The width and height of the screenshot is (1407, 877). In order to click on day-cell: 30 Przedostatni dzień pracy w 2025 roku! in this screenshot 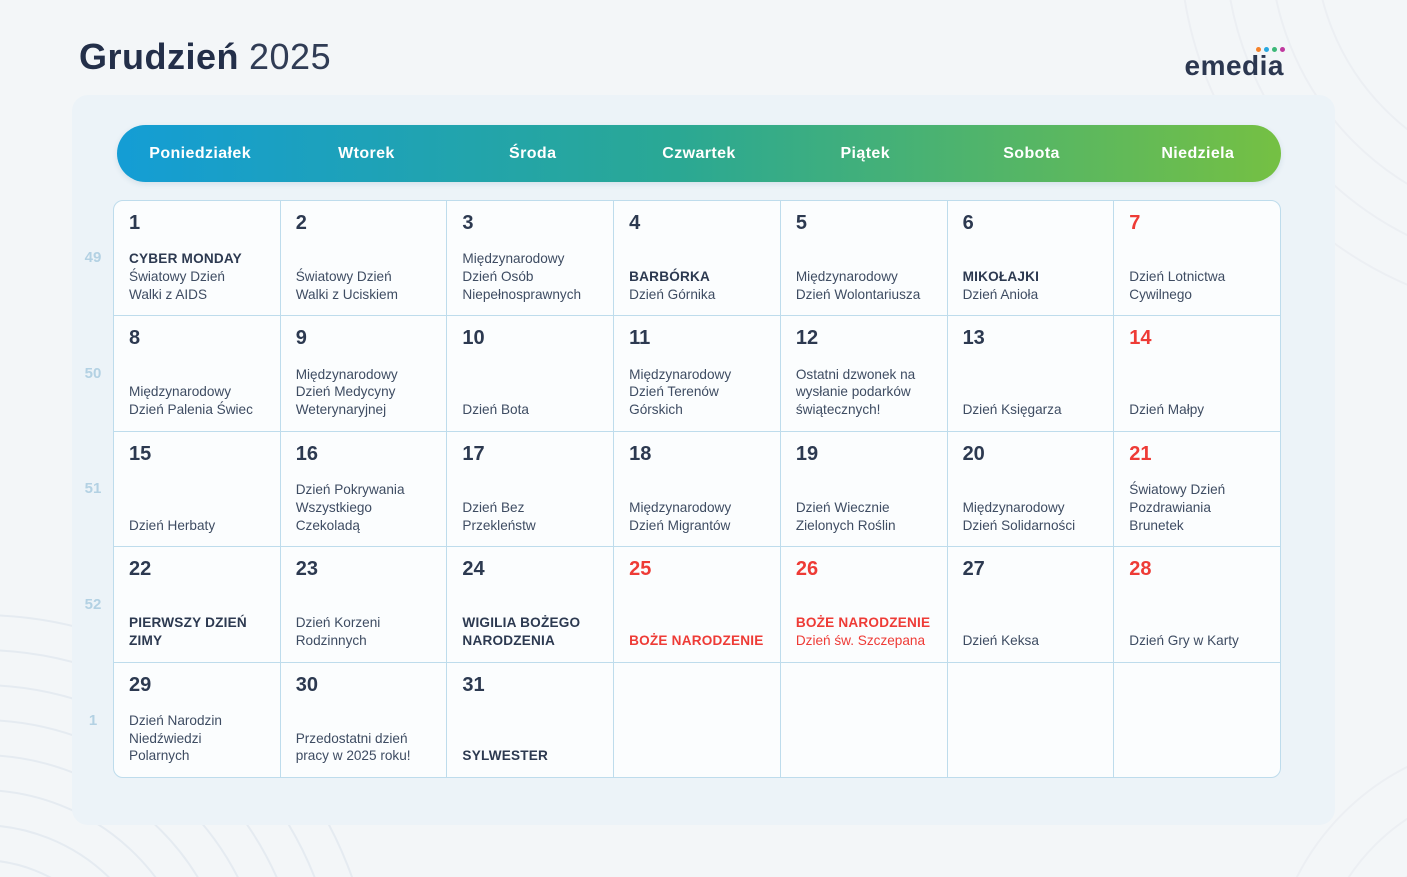, I will do `click(363, 719)`.